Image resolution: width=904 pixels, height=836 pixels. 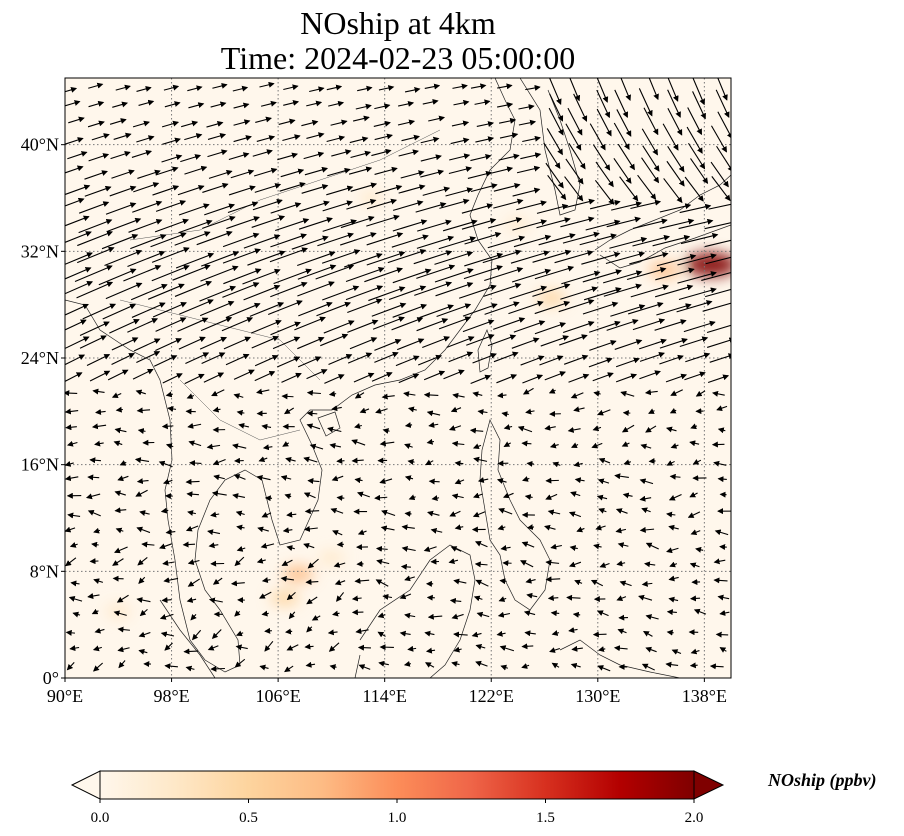 I want to click on map-subtitle-time: Time: 2024-02-23 05:00:00, so click(x=398, y=58).